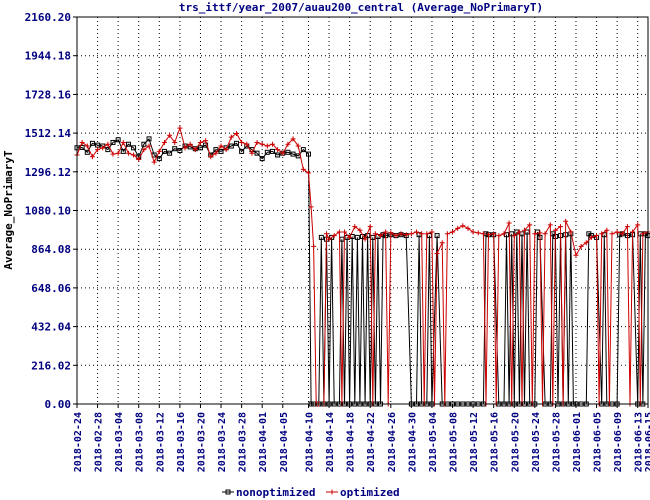 Image resolution: width=650 pixels, height=500 pixels. I want to click on x-tick-label: 2018-04-30, so click(412, 442).